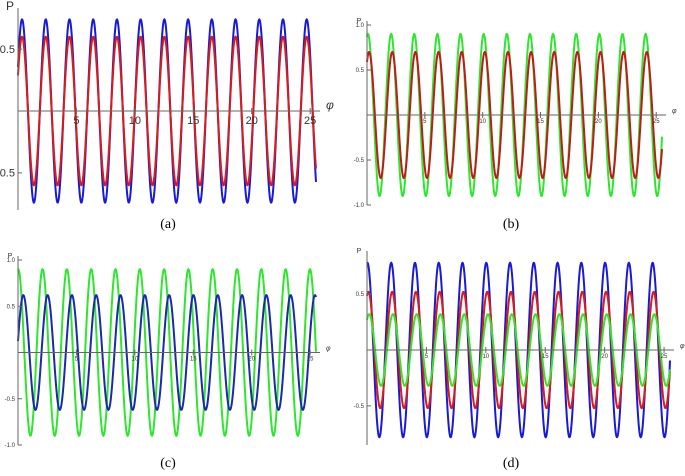 The height and width of the screenshot is (476, 685). I want to click on caption-c: (c), so click(168, 463).